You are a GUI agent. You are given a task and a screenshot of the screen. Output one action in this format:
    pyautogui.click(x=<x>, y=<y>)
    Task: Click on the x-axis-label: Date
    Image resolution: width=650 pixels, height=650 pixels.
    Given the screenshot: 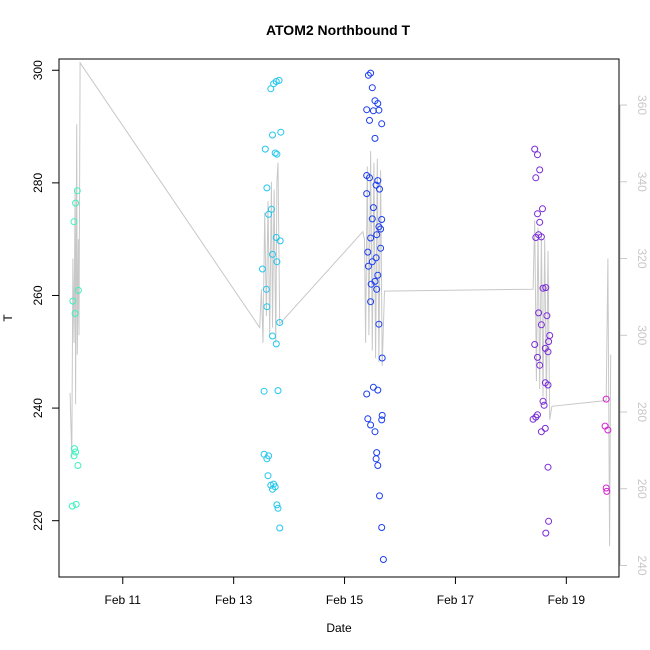 What is the action you would take?
    pyautogui.click(x=339, y=628)
    